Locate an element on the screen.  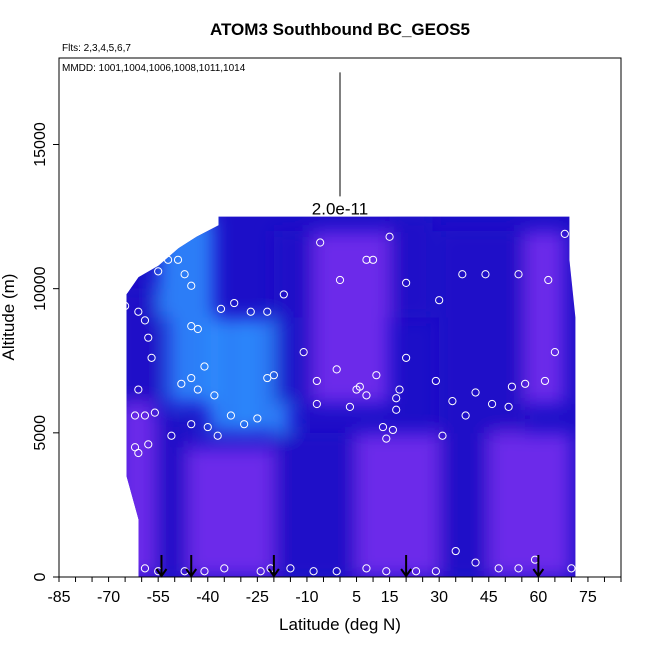
flights-note: Flts: 2,3,4,5,6,7 is located at coordinates (96, 48).